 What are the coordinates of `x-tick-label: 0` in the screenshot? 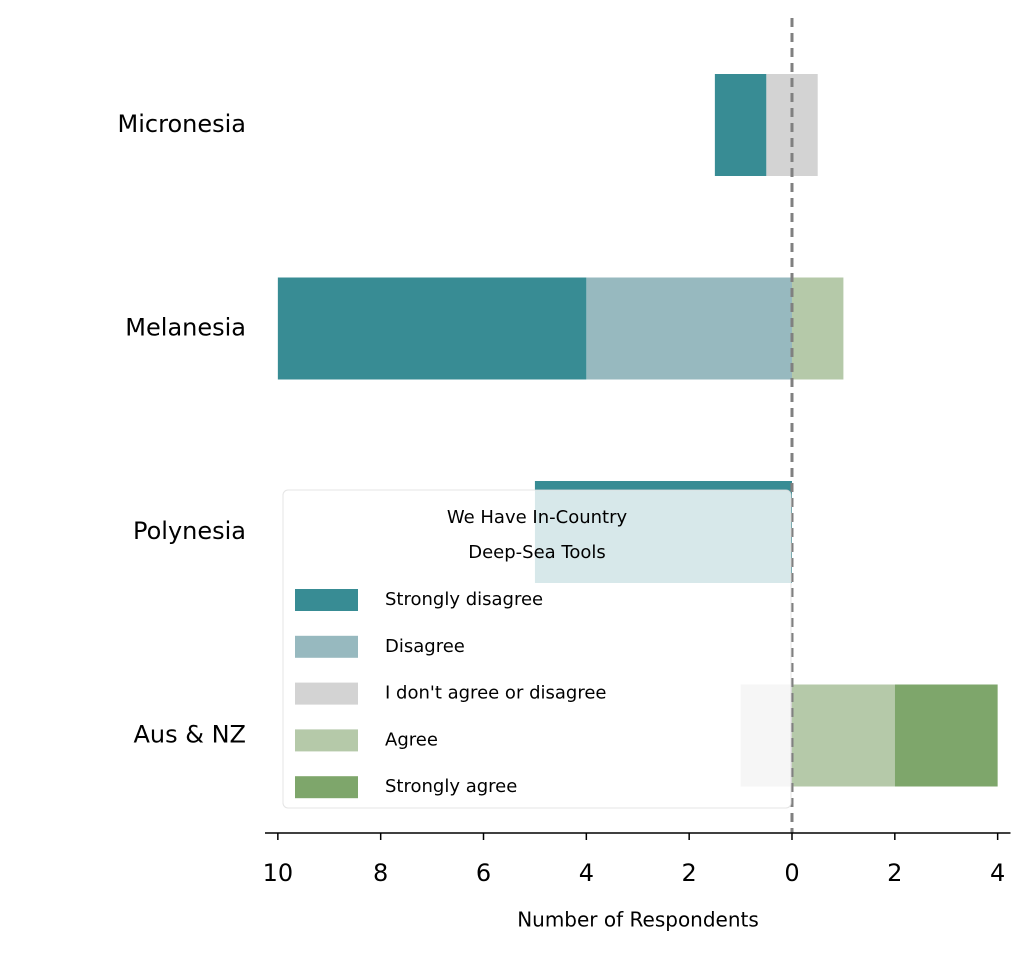 It's located at (791, 873).